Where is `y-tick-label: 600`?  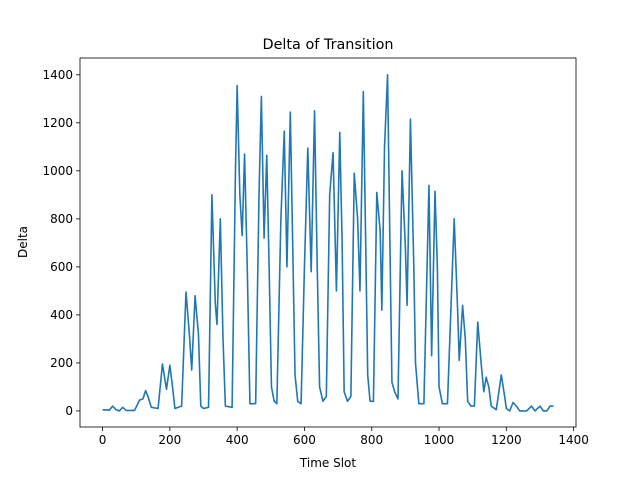
y-tick-label: 600 is located at coordinates (61, 267).